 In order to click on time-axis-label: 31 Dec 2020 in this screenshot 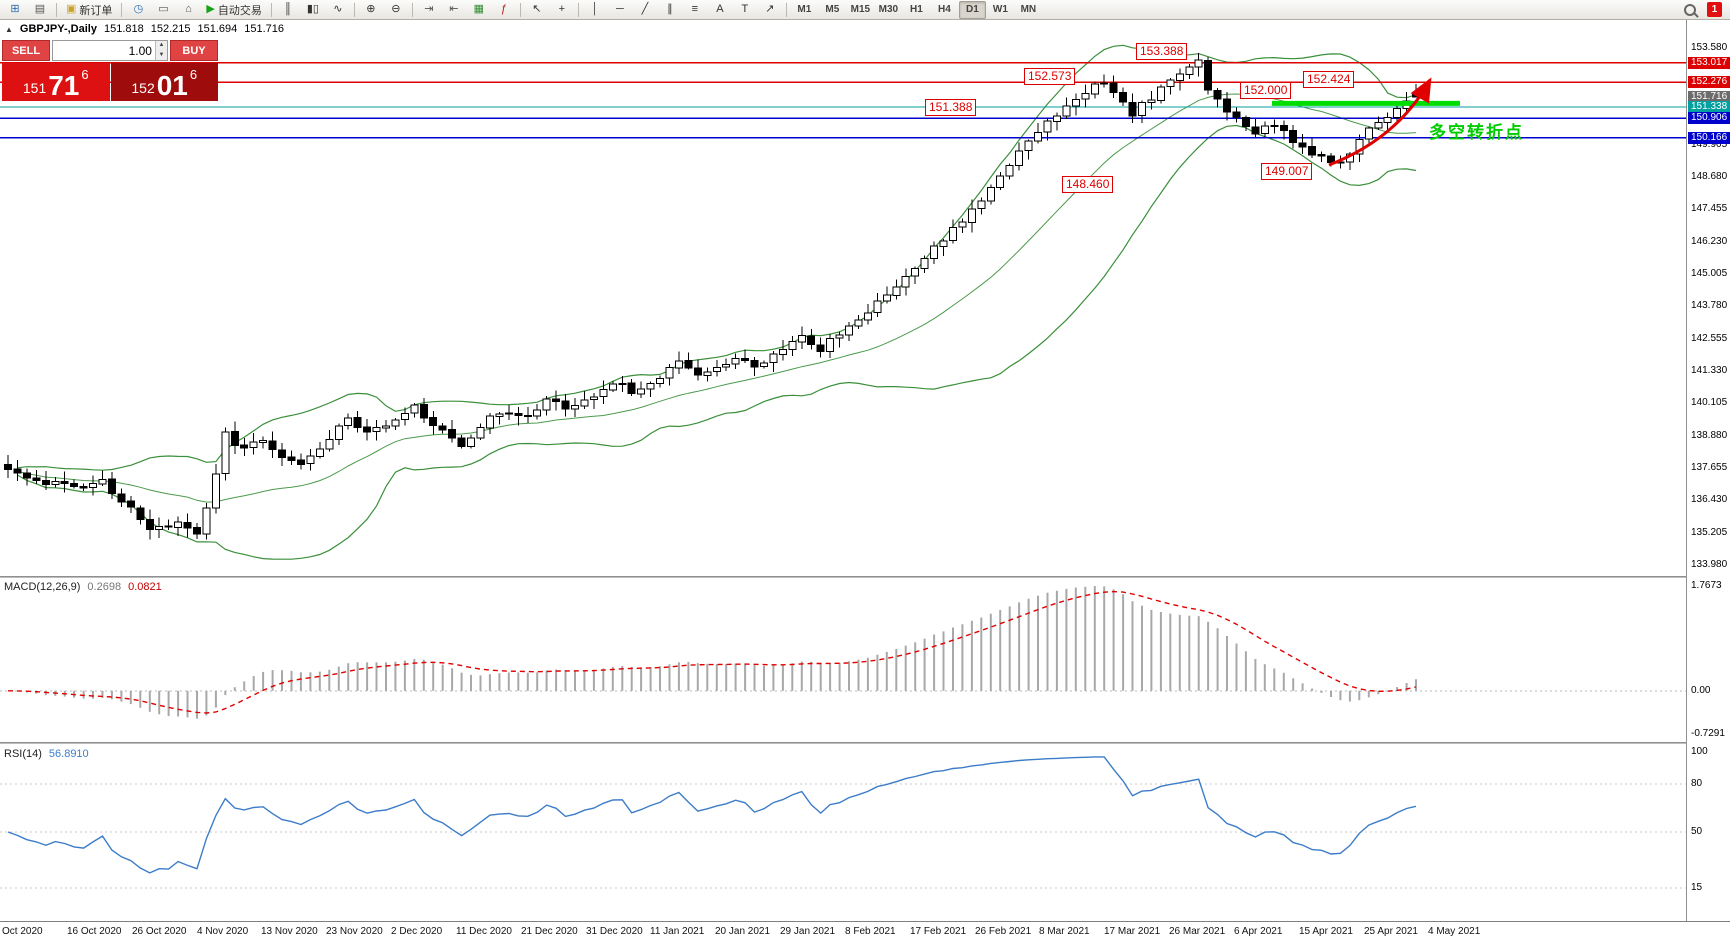, I will do `click(614, 931)`.